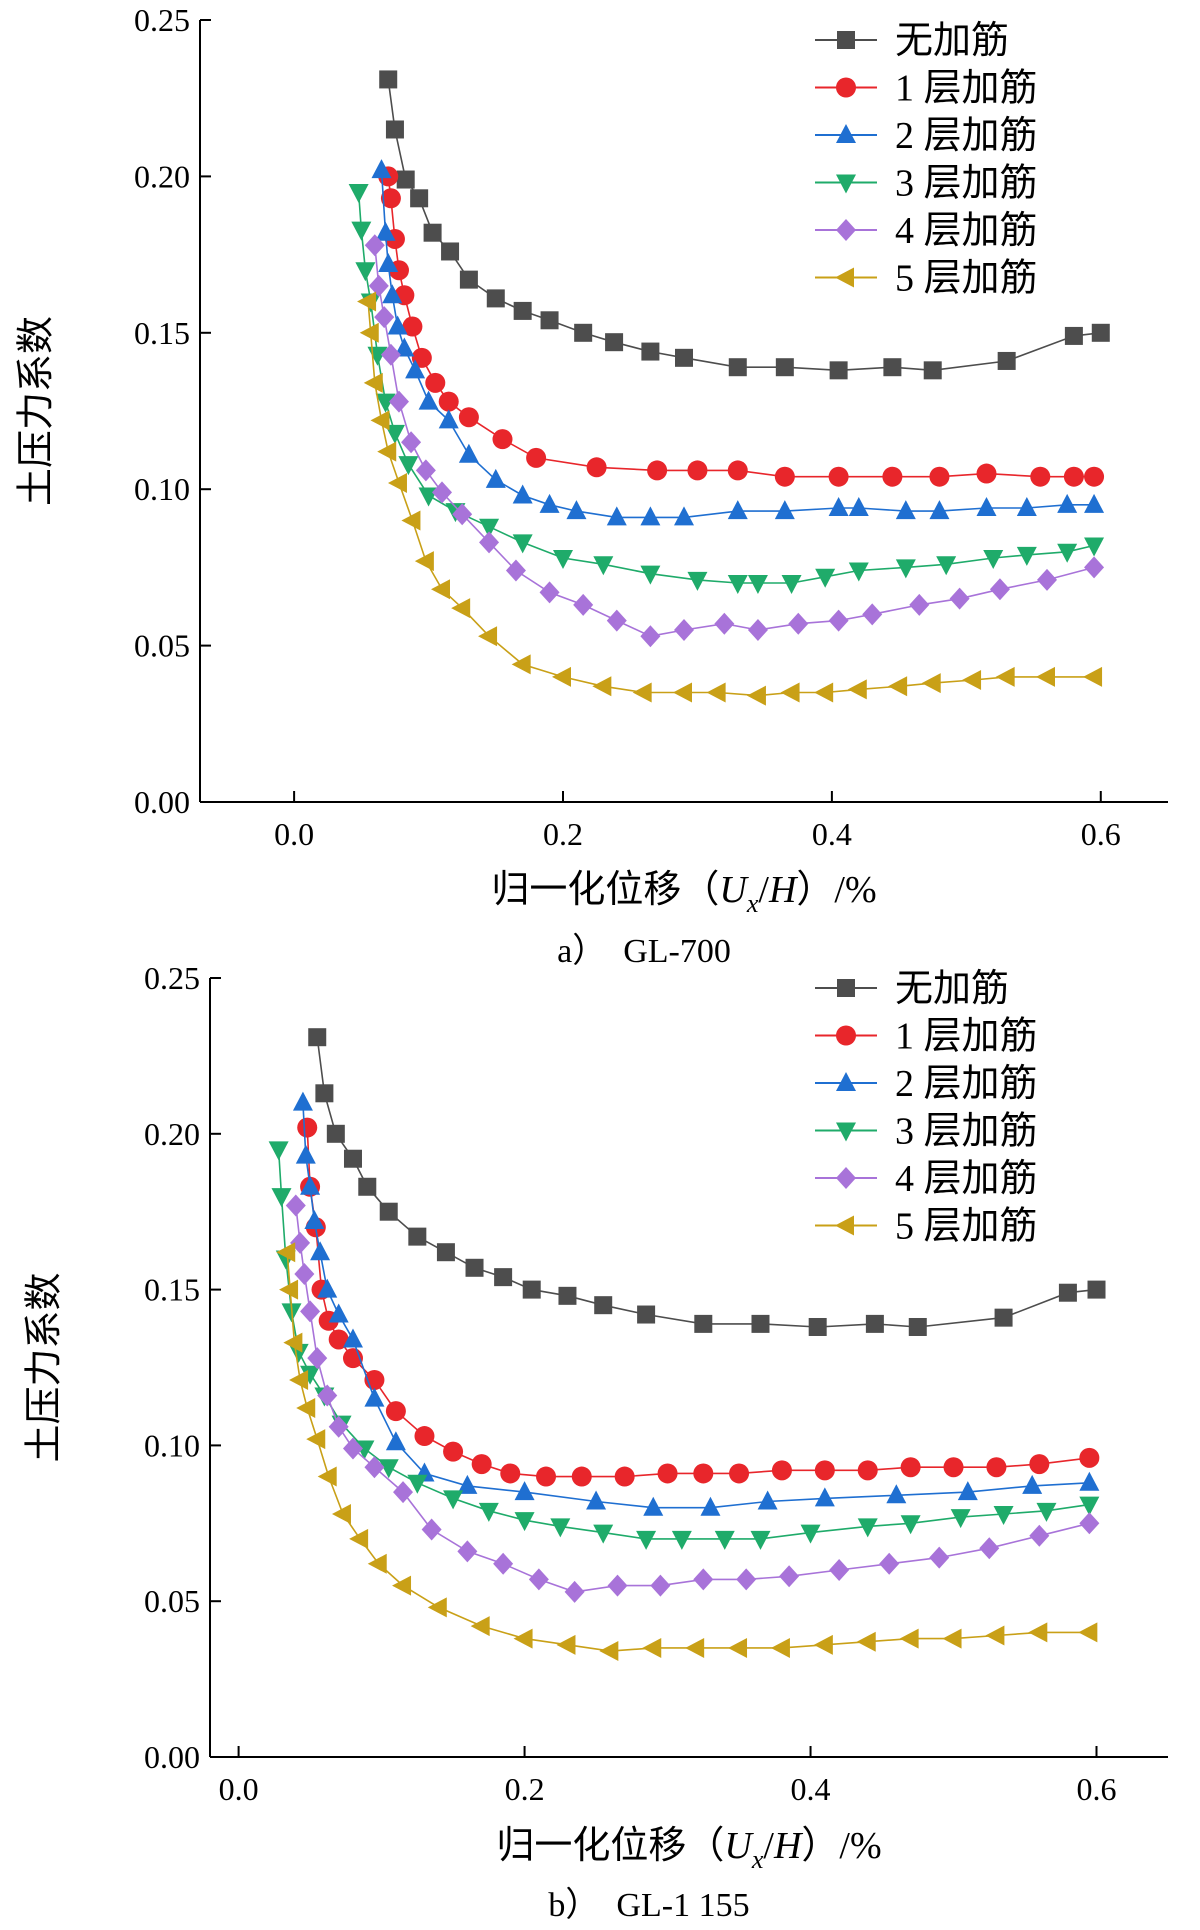 This screenshot has height=1930, width=1200. Describe the element at coordinates (926, 279) in the screenshot. I see `legend-item: 5 层加筋` at that location.